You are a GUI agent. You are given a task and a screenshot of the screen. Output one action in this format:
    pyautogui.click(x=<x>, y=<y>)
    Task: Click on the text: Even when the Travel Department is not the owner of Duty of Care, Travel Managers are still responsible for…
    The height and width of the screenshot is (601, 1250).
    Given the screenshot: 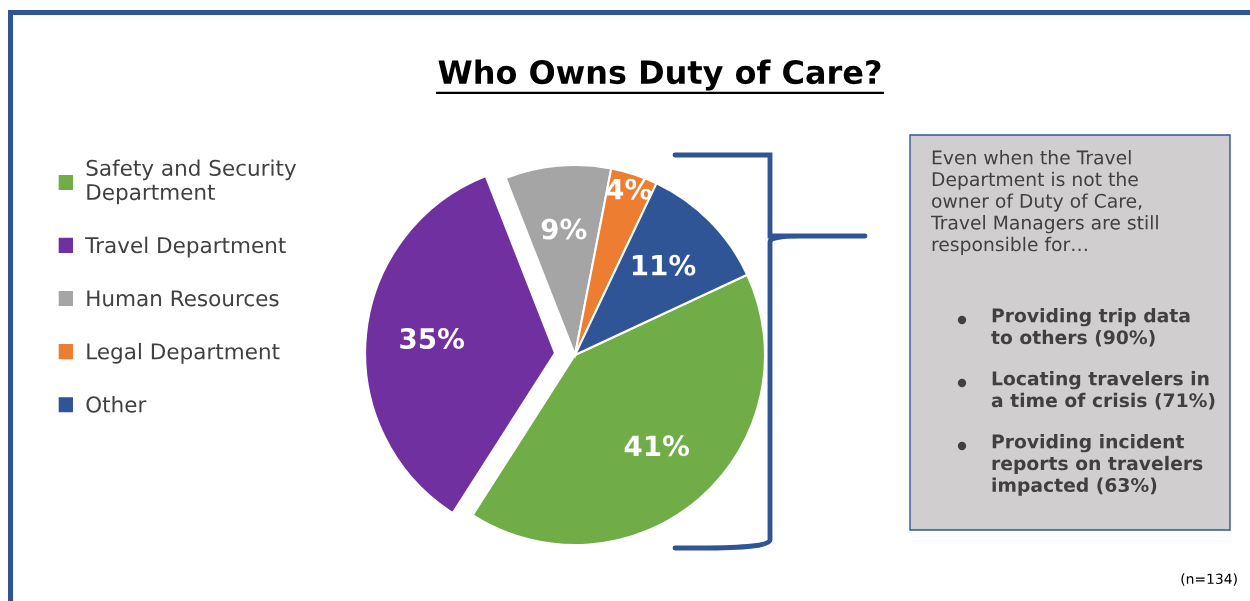 What is the action you would take?
    pyautogui.click(x=1044, y=202)
    